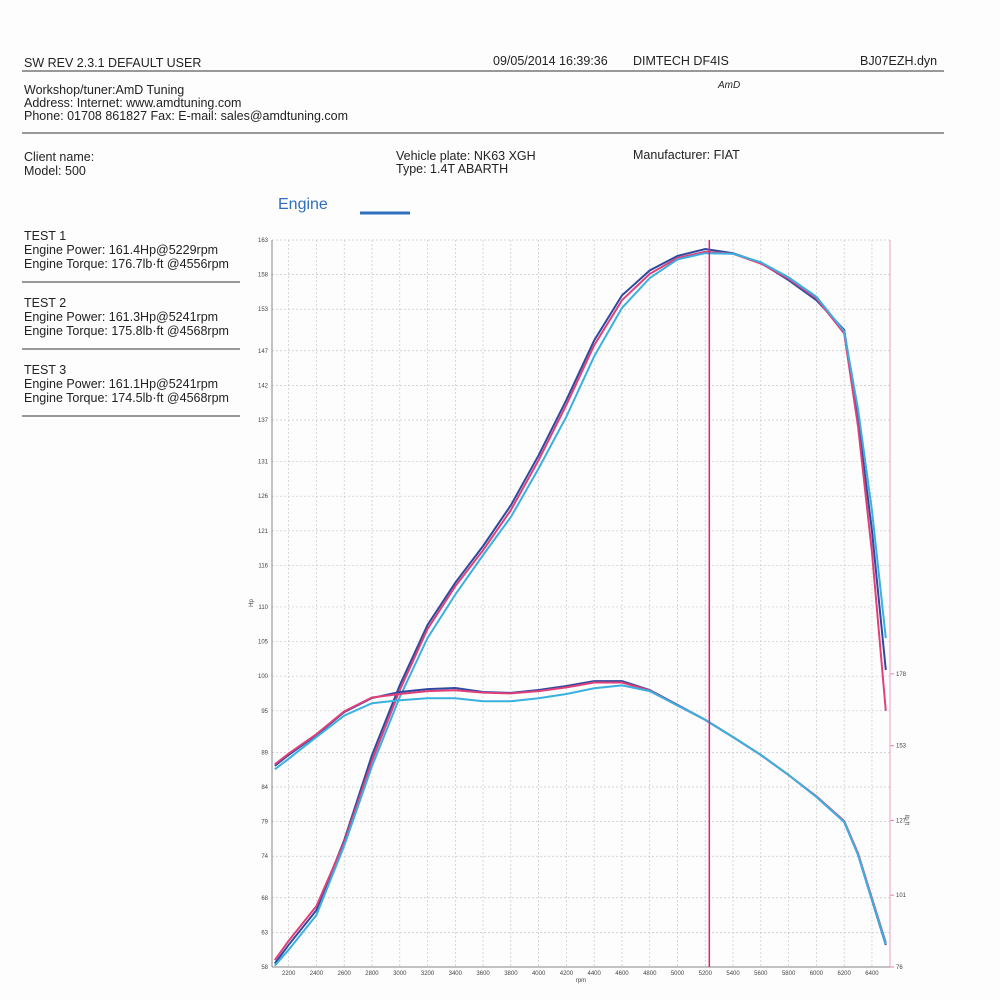  Describe the element at coordinates (906, 820) in the screenshot. I see `y2-axis-label: lb·ft` at that location.